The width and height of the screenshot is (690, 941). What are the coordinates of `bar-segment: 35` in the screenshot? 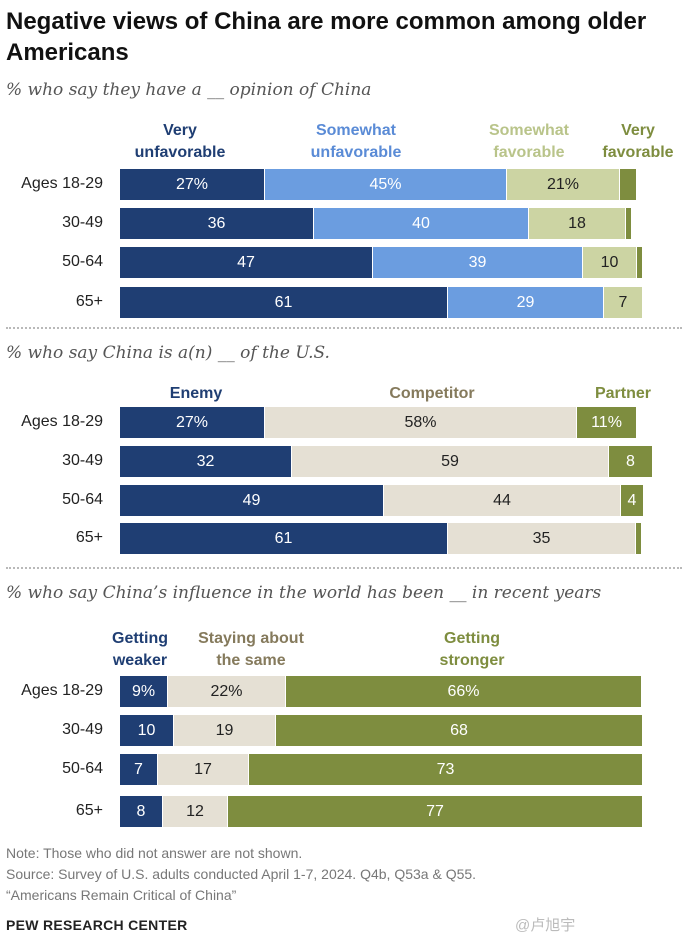 It's located at (542, 538).